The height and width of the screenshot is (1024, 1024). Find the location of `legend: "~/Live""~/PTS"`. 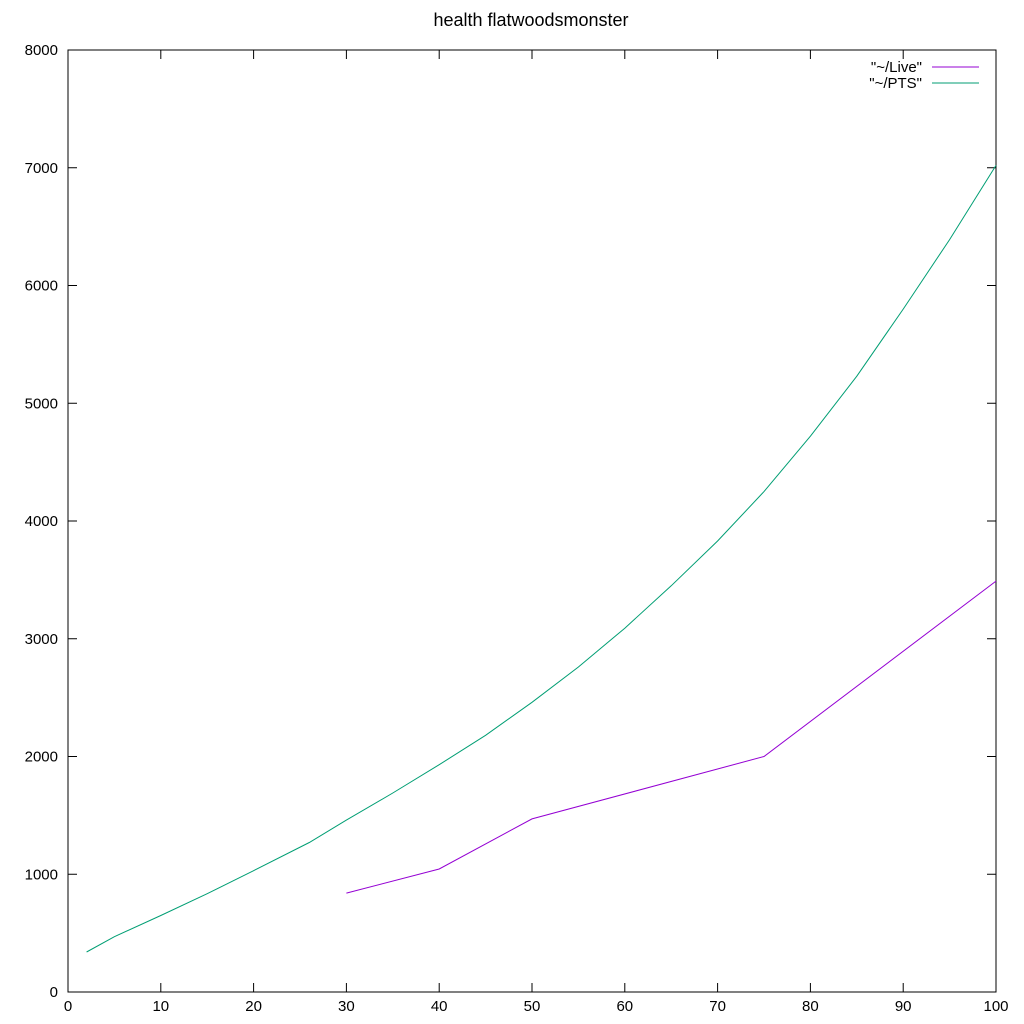

legend: "~/Live""~/PTS" is located at coordinates (924, 75).